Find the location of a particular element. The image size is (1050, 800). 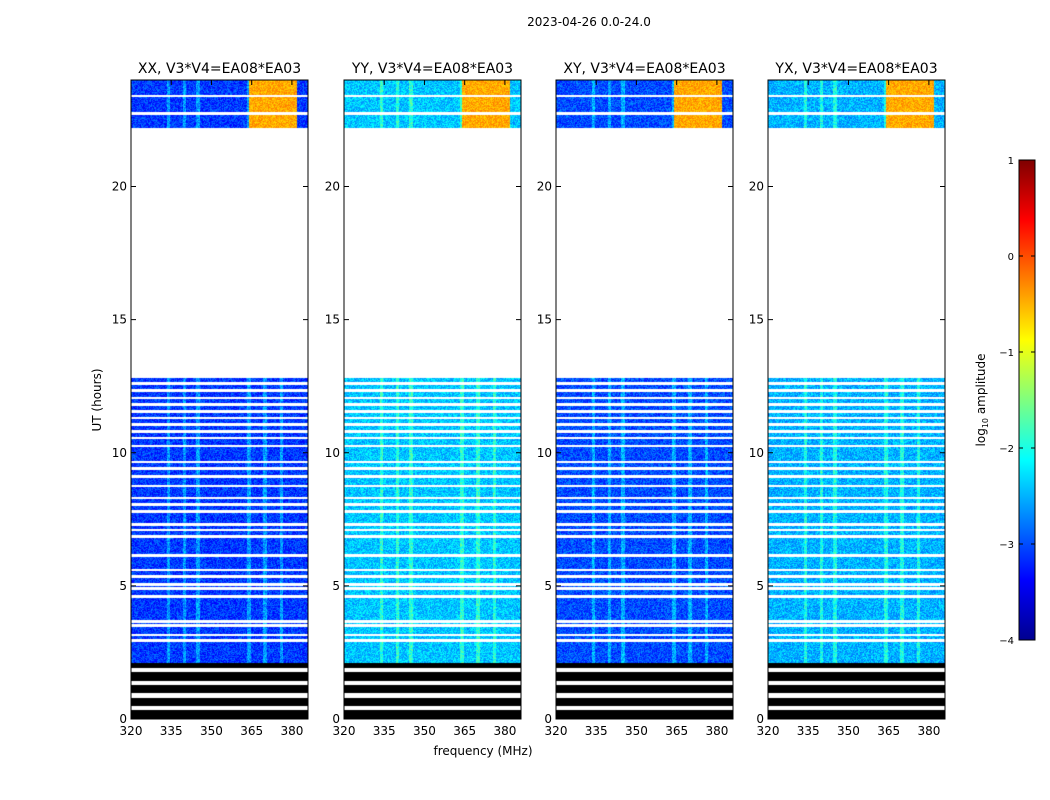

panel-title: XX, V3*V4=EA08*EA03 is located at coordinates (219, 69).